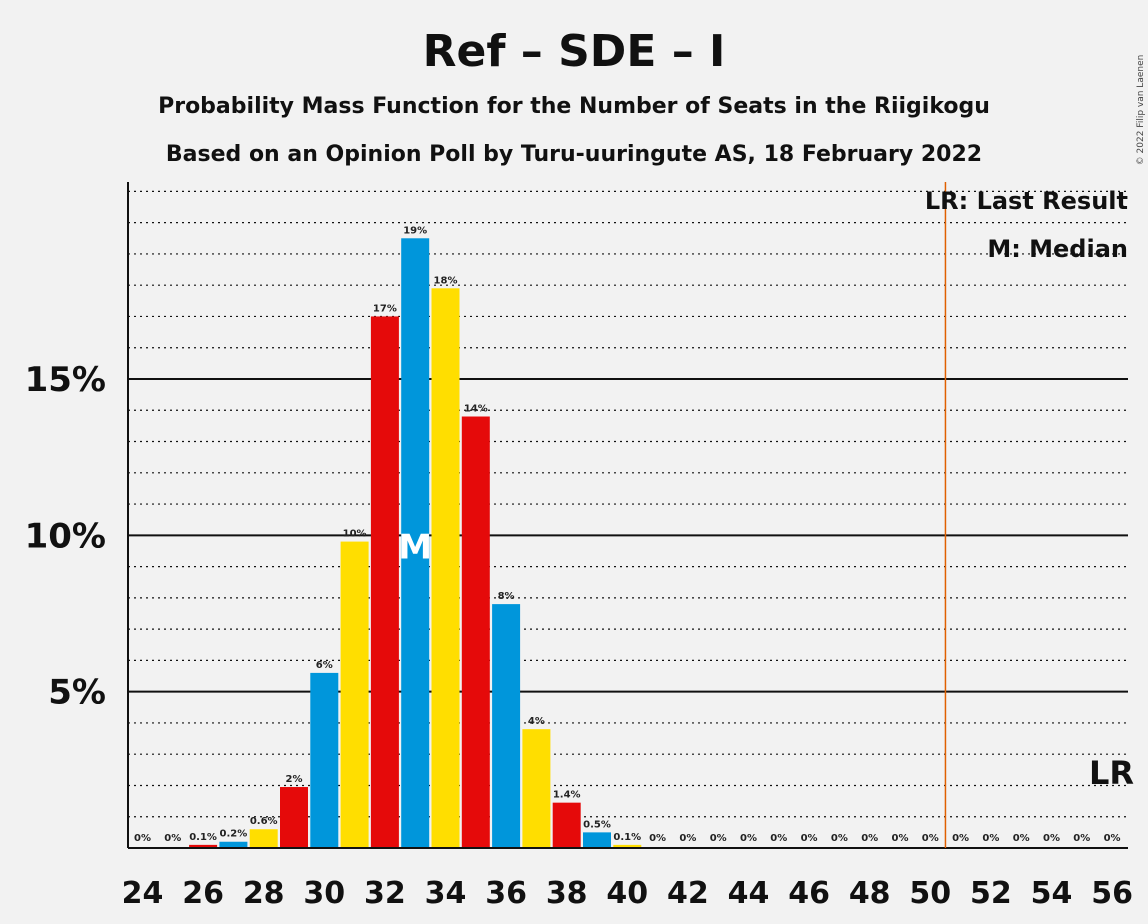 Image resolution: width=1148 pixels, height=924 pixels. I want to click on x-tick-label: 56, so click(1112, 893).